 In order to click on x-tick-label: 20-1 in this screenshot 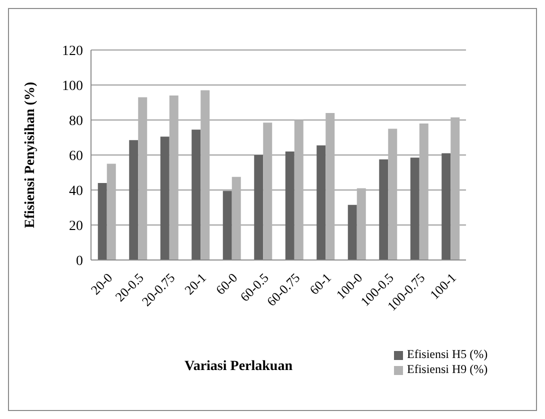, I will do `click(196, 284)`.